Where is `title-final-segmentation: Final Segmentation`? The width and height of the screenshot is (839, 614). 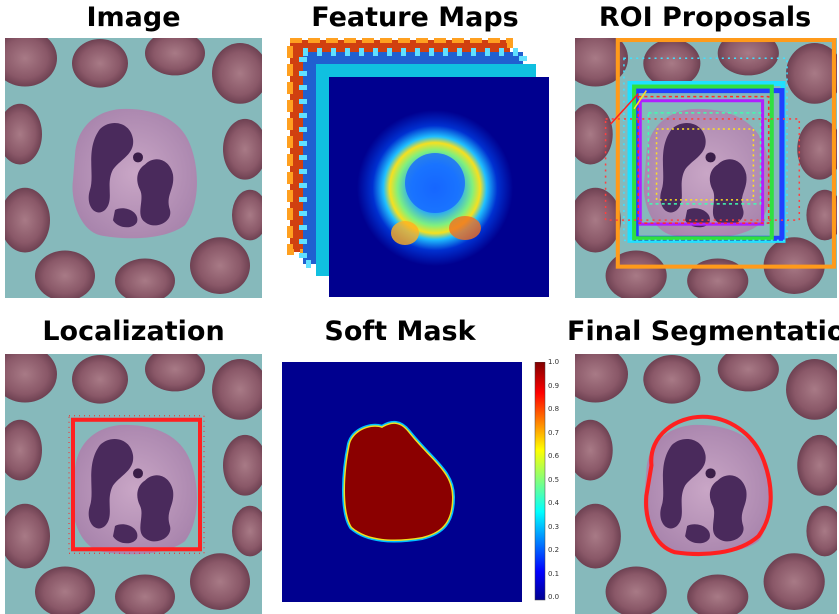
title-final-segmentation: Final Segmentation is located at coordinates (703, 331).